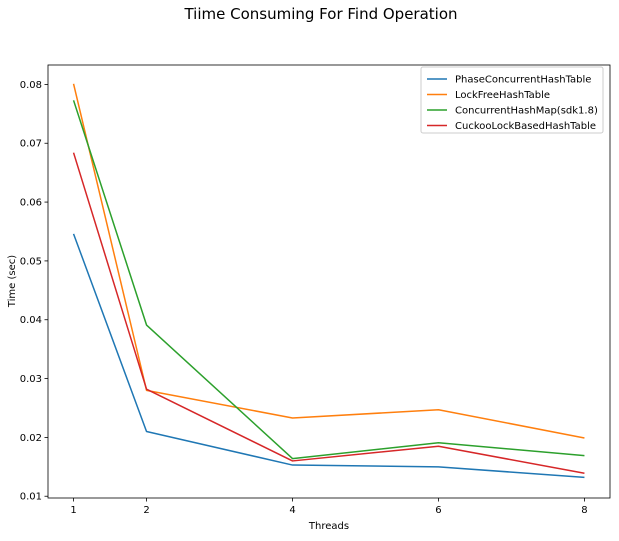 This screenshot has width=619, height=541. Describe the element at coordinates (438, 510) in the screenshot. I see `x-tick-label: 6` at that location.